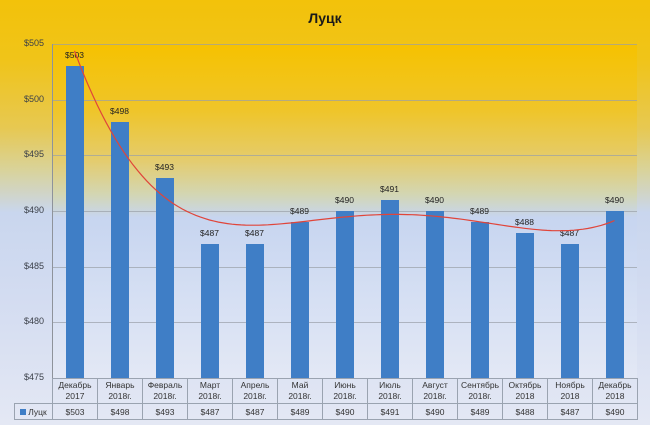 The width and height of the screenshot is (650, 425). Describe the element at coordinates (570, 385) in the screenshot. I see `category-label-line: Ноябрь` at that location.